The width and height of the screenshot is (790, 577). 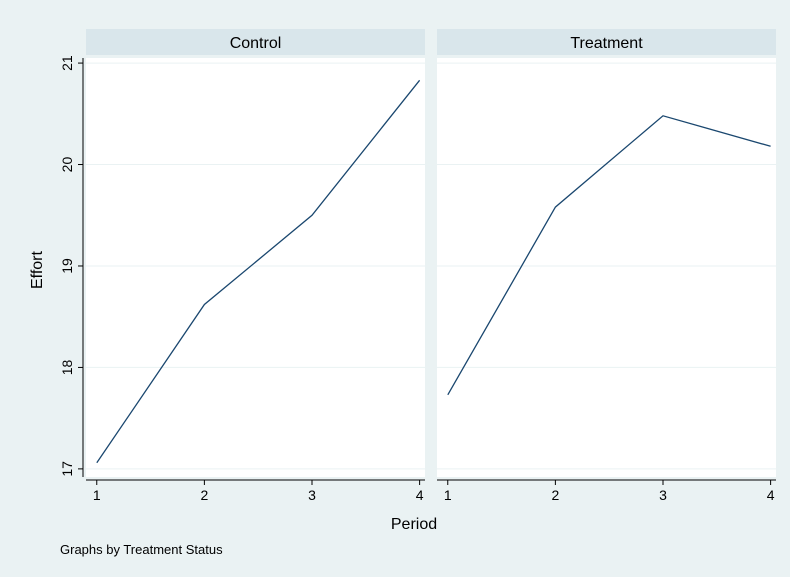 I want to click on y-tick-label: 20, so click(x=67, y=165).